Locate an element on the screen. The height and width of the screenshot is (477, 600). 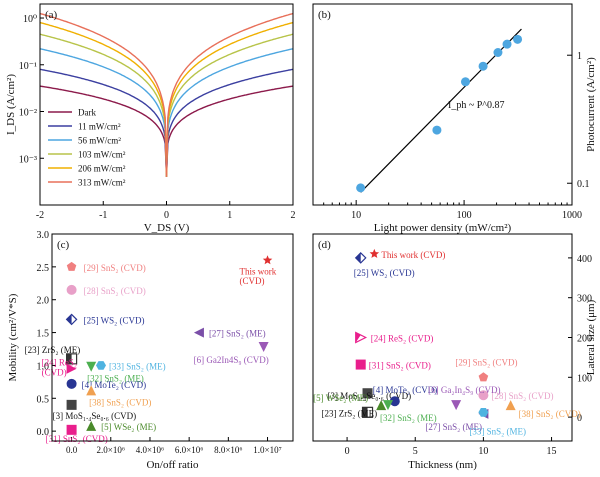
point-label-c: [38] SnS₂ (CVD) is located at coordinates (120, 402).